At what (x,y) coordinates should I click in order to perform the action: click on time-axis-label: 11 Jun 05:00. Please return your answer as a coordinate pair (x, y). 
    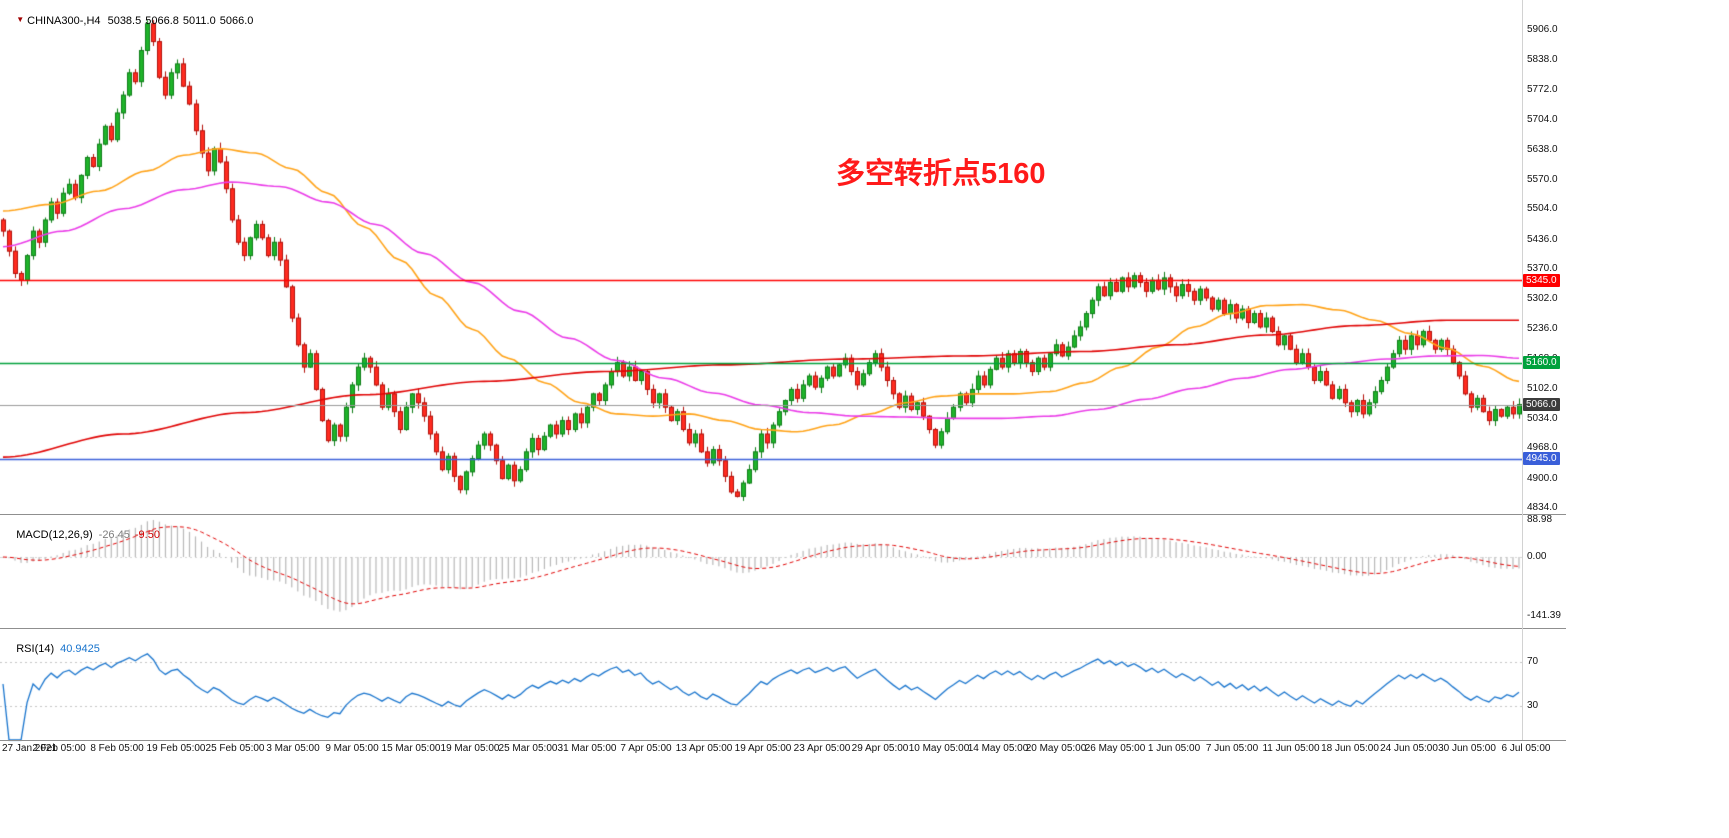
    Looking at the image, I should click on (1291, 748).